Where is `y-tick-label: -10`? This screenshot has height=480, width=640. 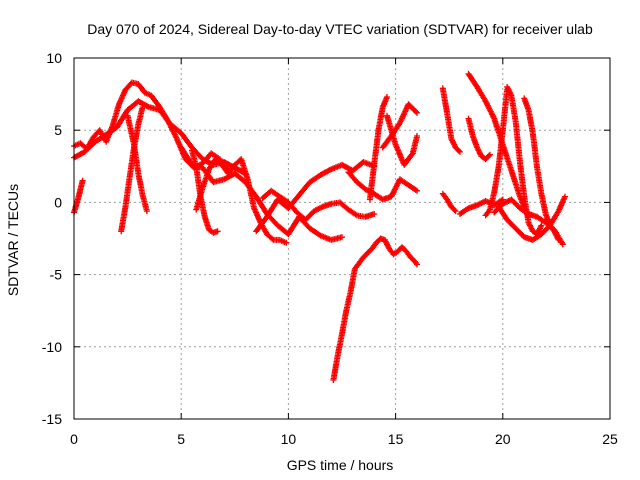 y-tick-label: -10 is located at coordinates (52, 347).